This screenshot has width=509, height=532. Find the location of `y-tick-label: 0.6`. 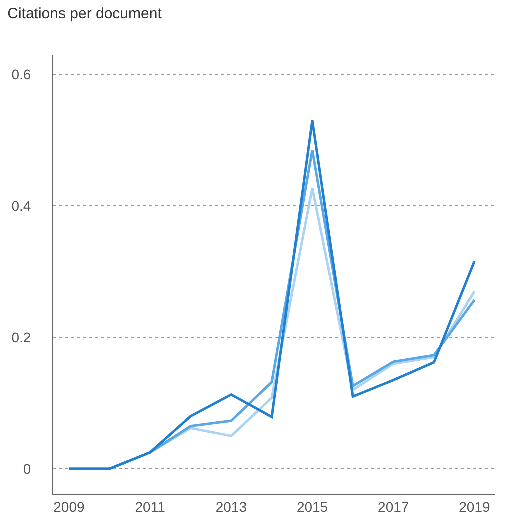

y-tick-label: 0.6 is located at coordinates (22, 74).